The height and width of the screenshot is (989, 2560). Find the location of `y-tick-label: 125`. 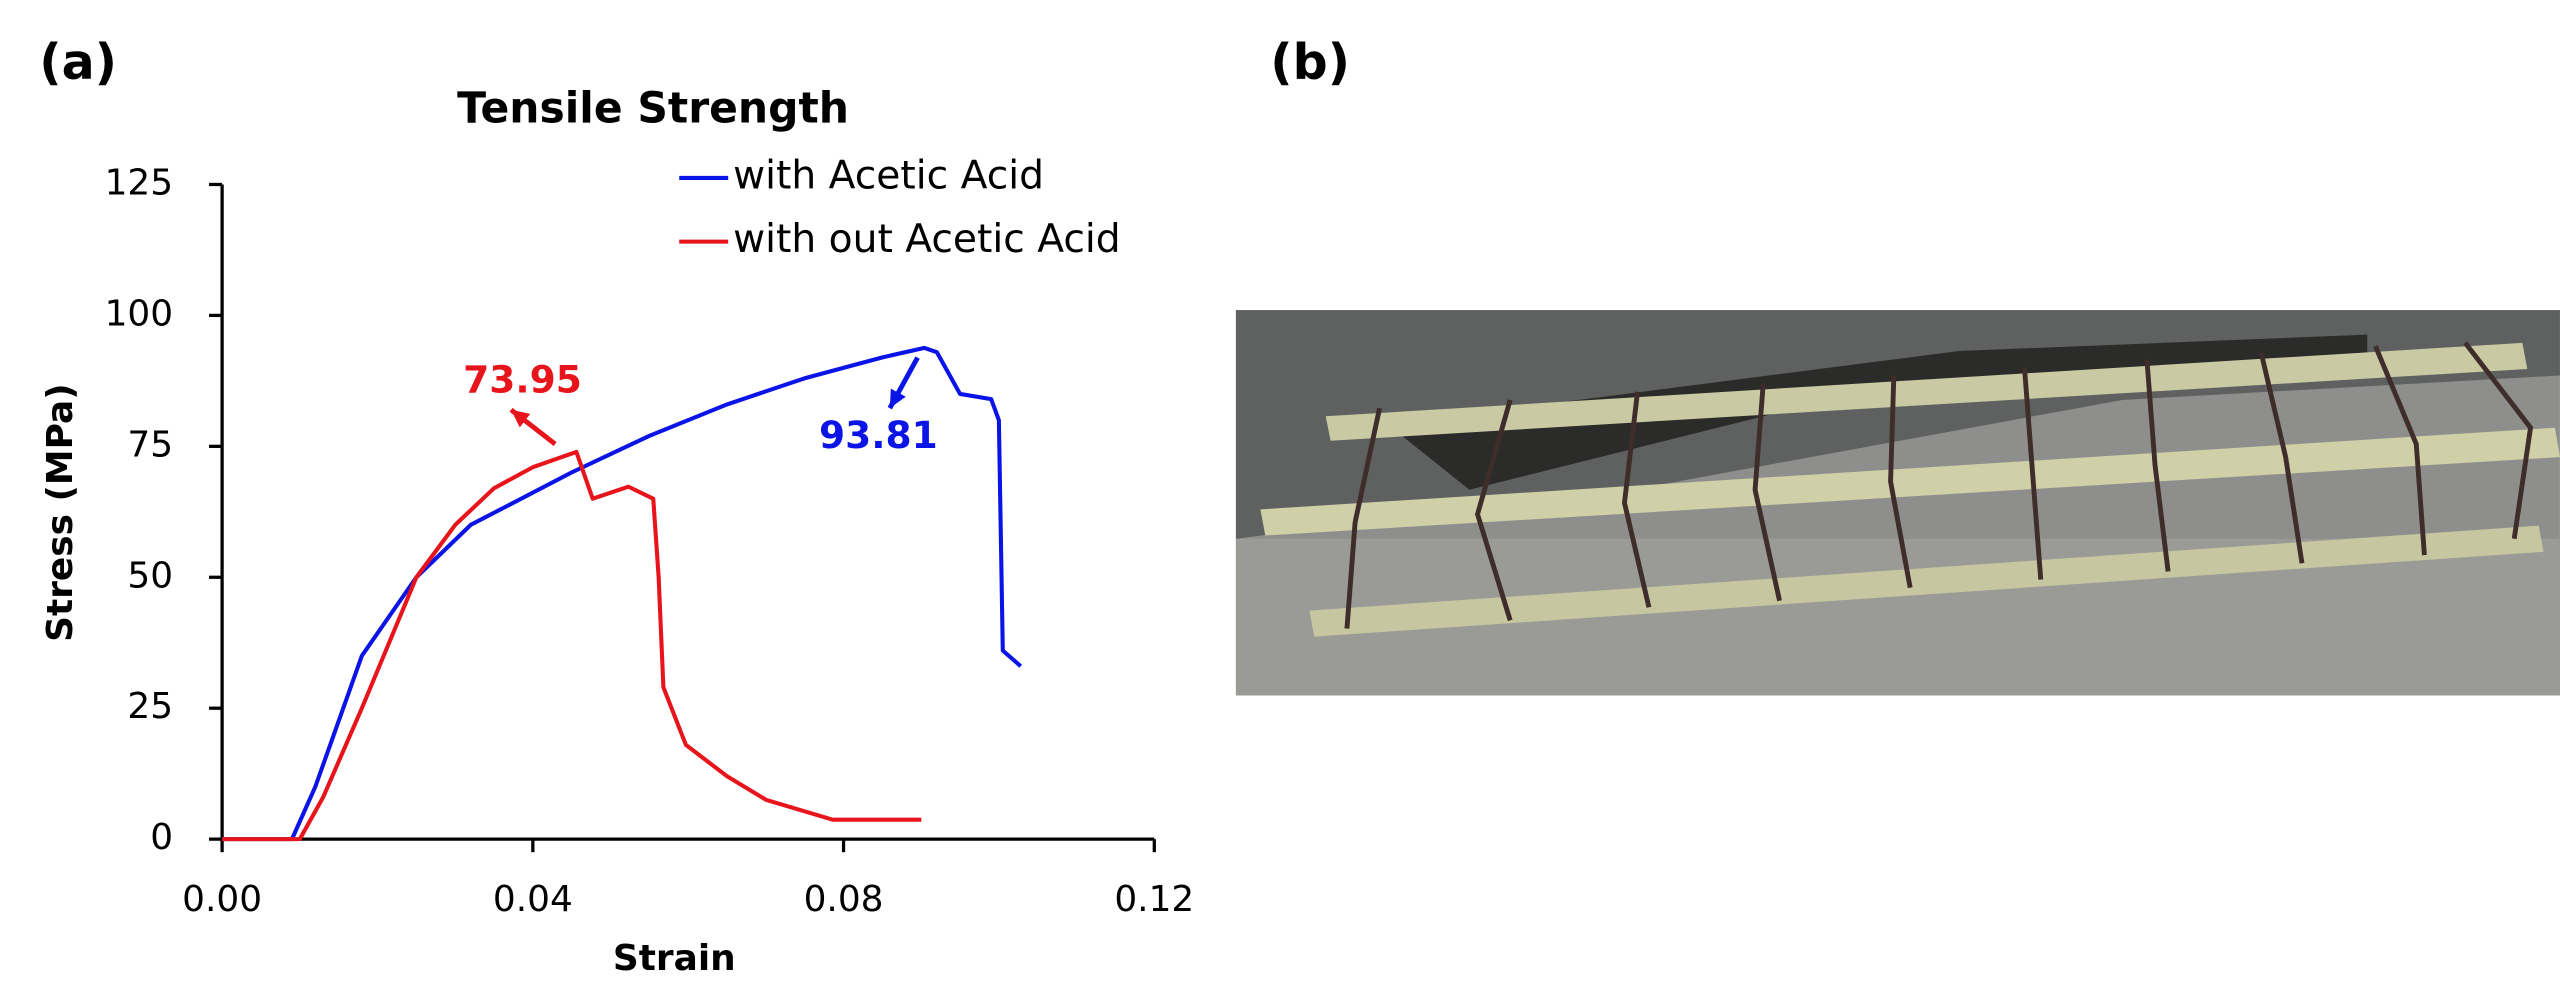

y-tick-label: 125 is located at coordinates (139, 182).